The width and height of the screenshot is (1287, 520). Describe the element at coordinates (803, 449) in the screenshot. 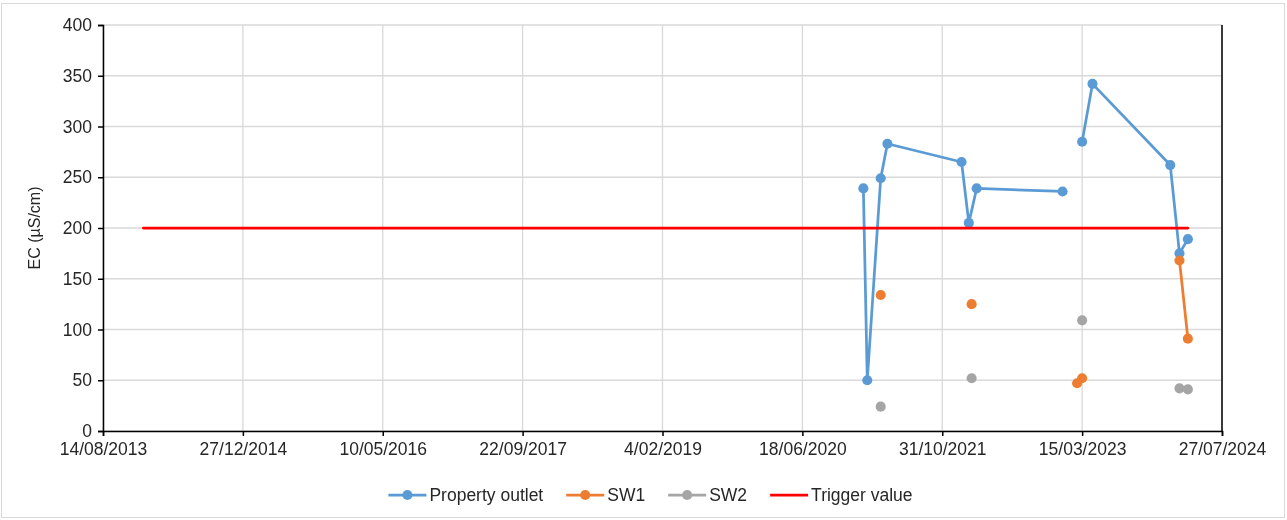

I see `x-tick-label: 18/06/2020` at that location.